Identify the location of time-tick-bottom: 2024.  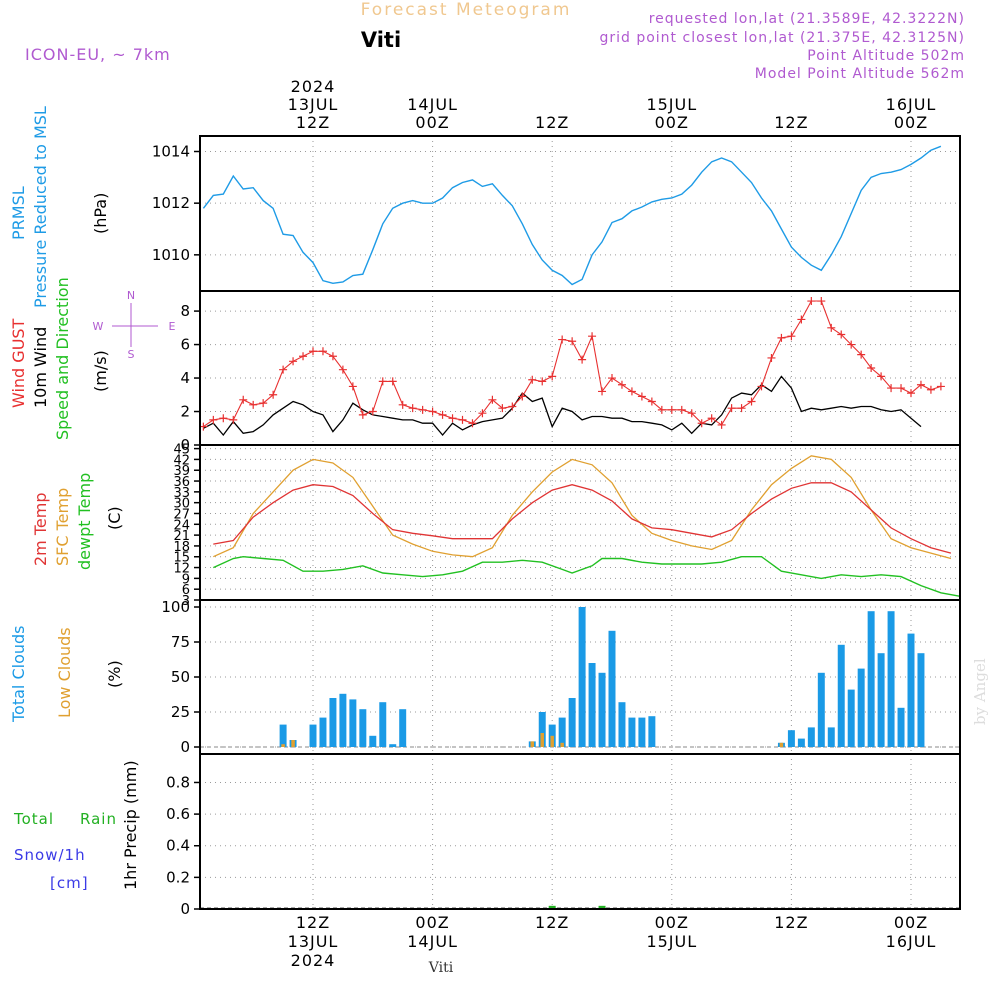
(313, 960).